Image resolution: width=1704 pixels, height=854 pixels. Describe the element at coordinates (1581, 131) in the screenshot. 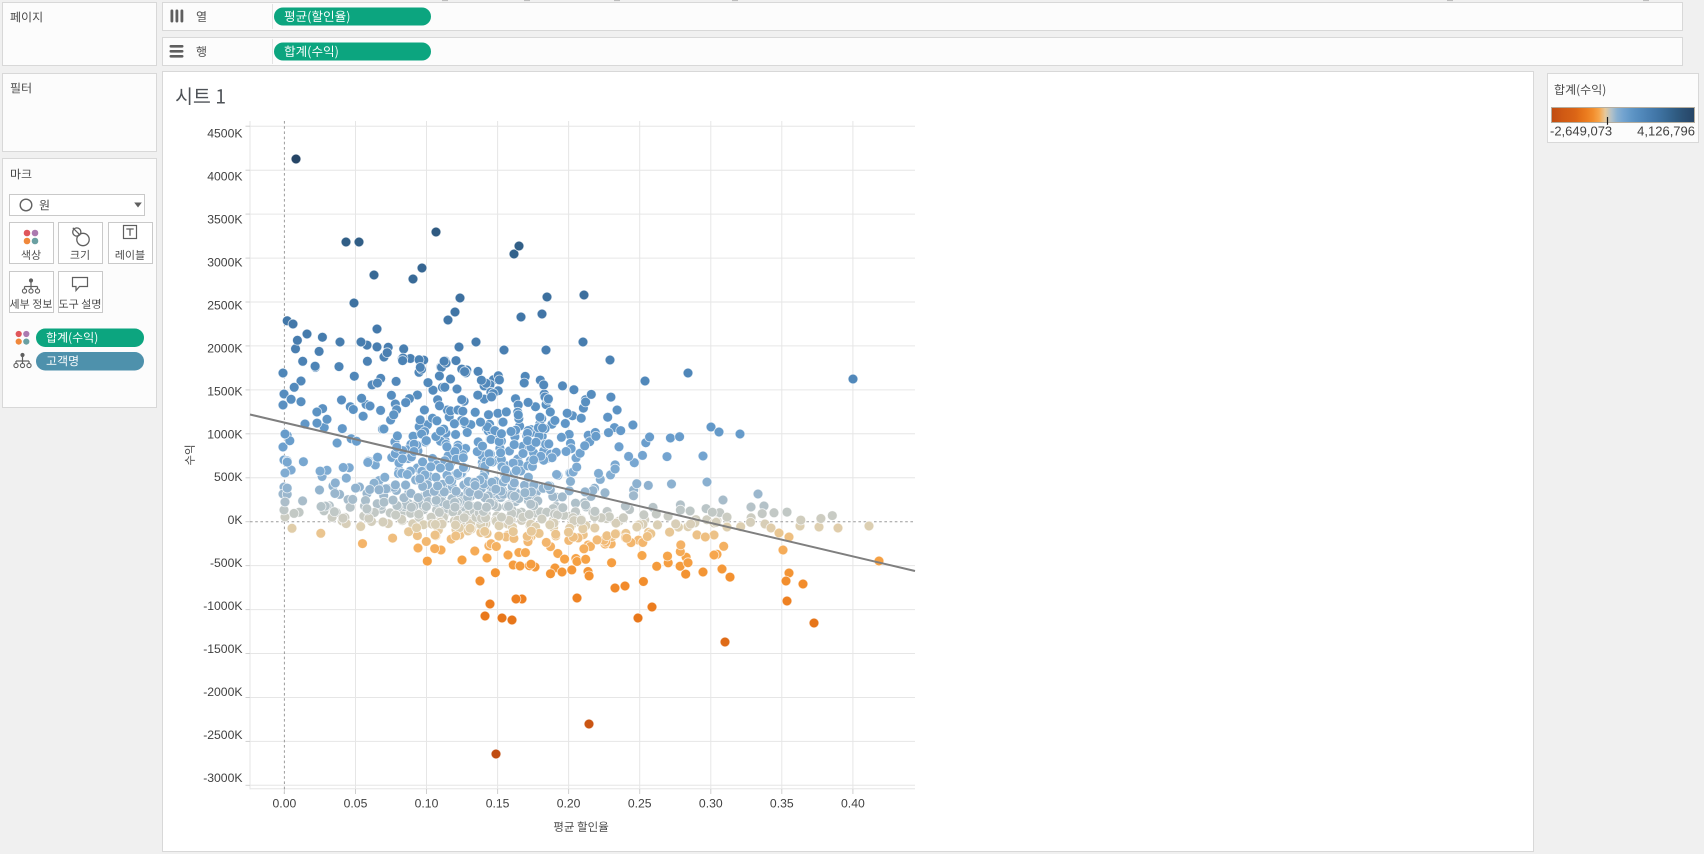

I see `svg-text: -2,649,073` at that location.